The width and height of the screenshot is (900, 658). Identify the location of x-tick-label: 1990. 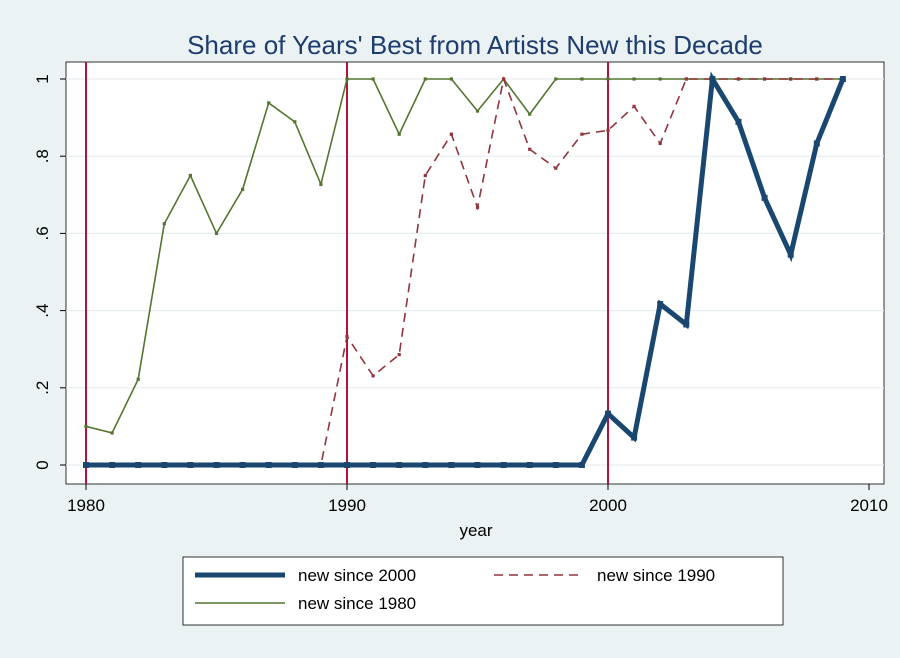
(347, 505).